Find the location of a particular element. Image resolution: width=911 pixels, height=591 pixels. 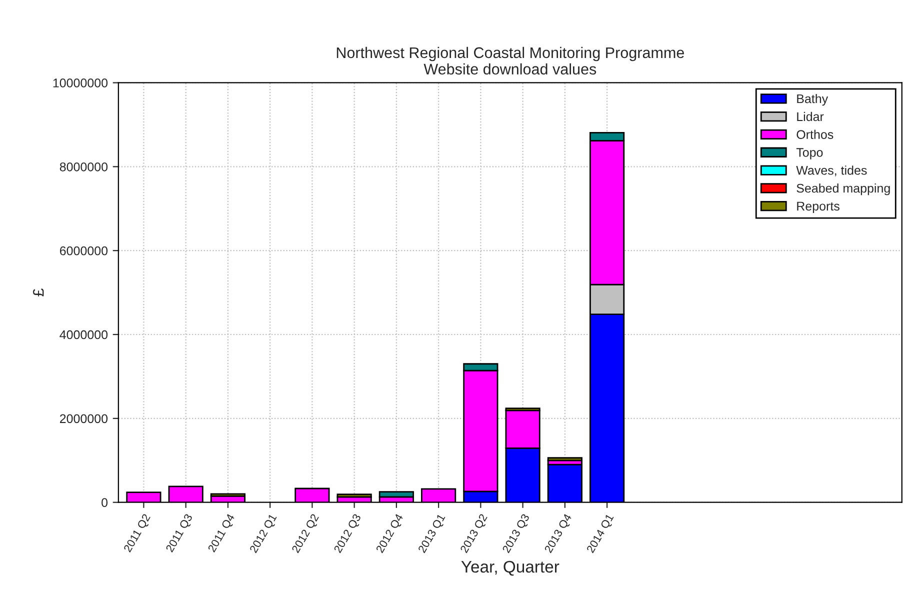

y-tick-label: 8000000 is located at coordinates (84, 167).